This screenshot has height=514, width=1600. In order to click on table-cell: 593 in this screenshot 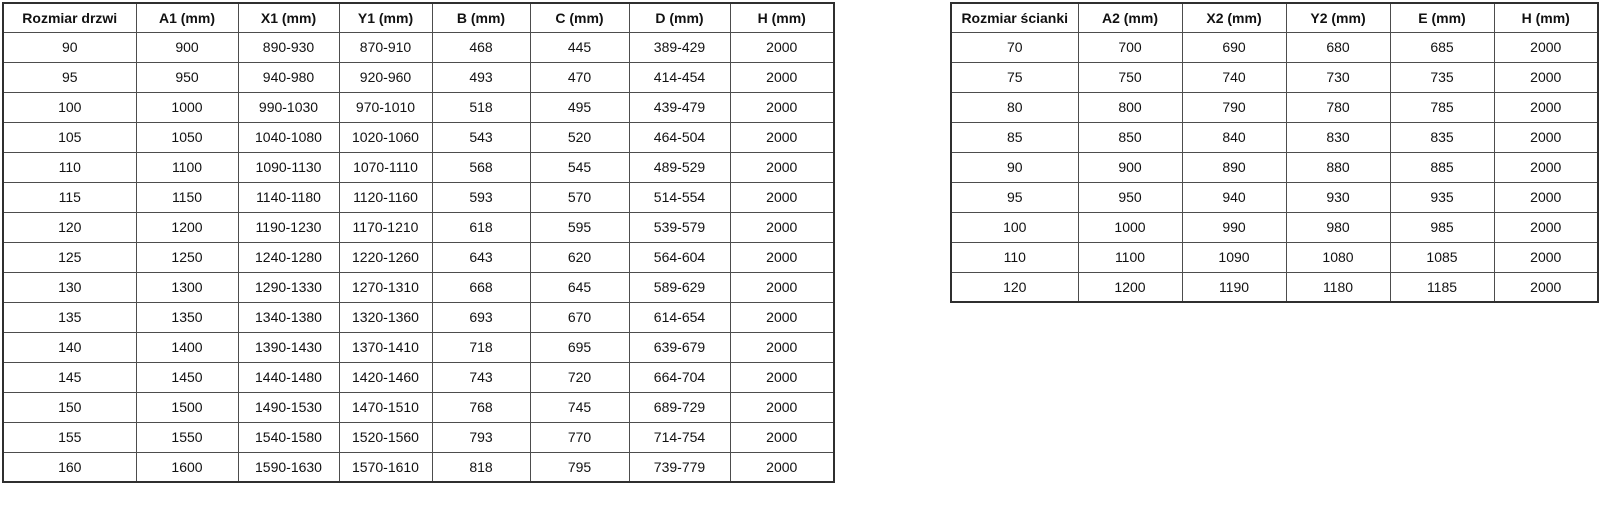, I will do `click(481, 197)`.